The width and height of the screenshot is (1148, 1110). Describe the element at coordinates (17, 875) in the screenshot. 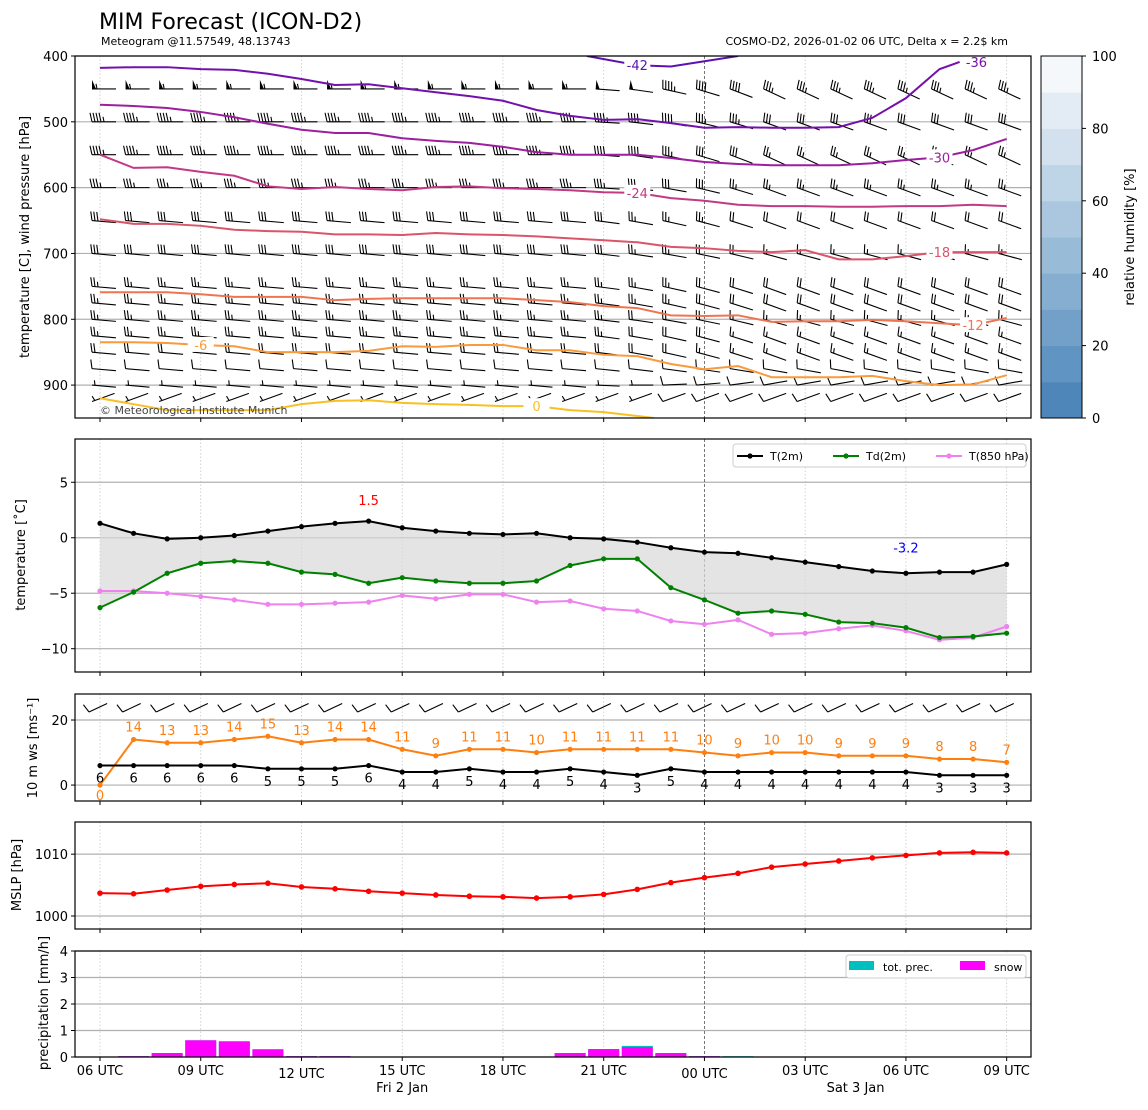

I see `ylabel-mslp: MSLP [hPa]` at that location.